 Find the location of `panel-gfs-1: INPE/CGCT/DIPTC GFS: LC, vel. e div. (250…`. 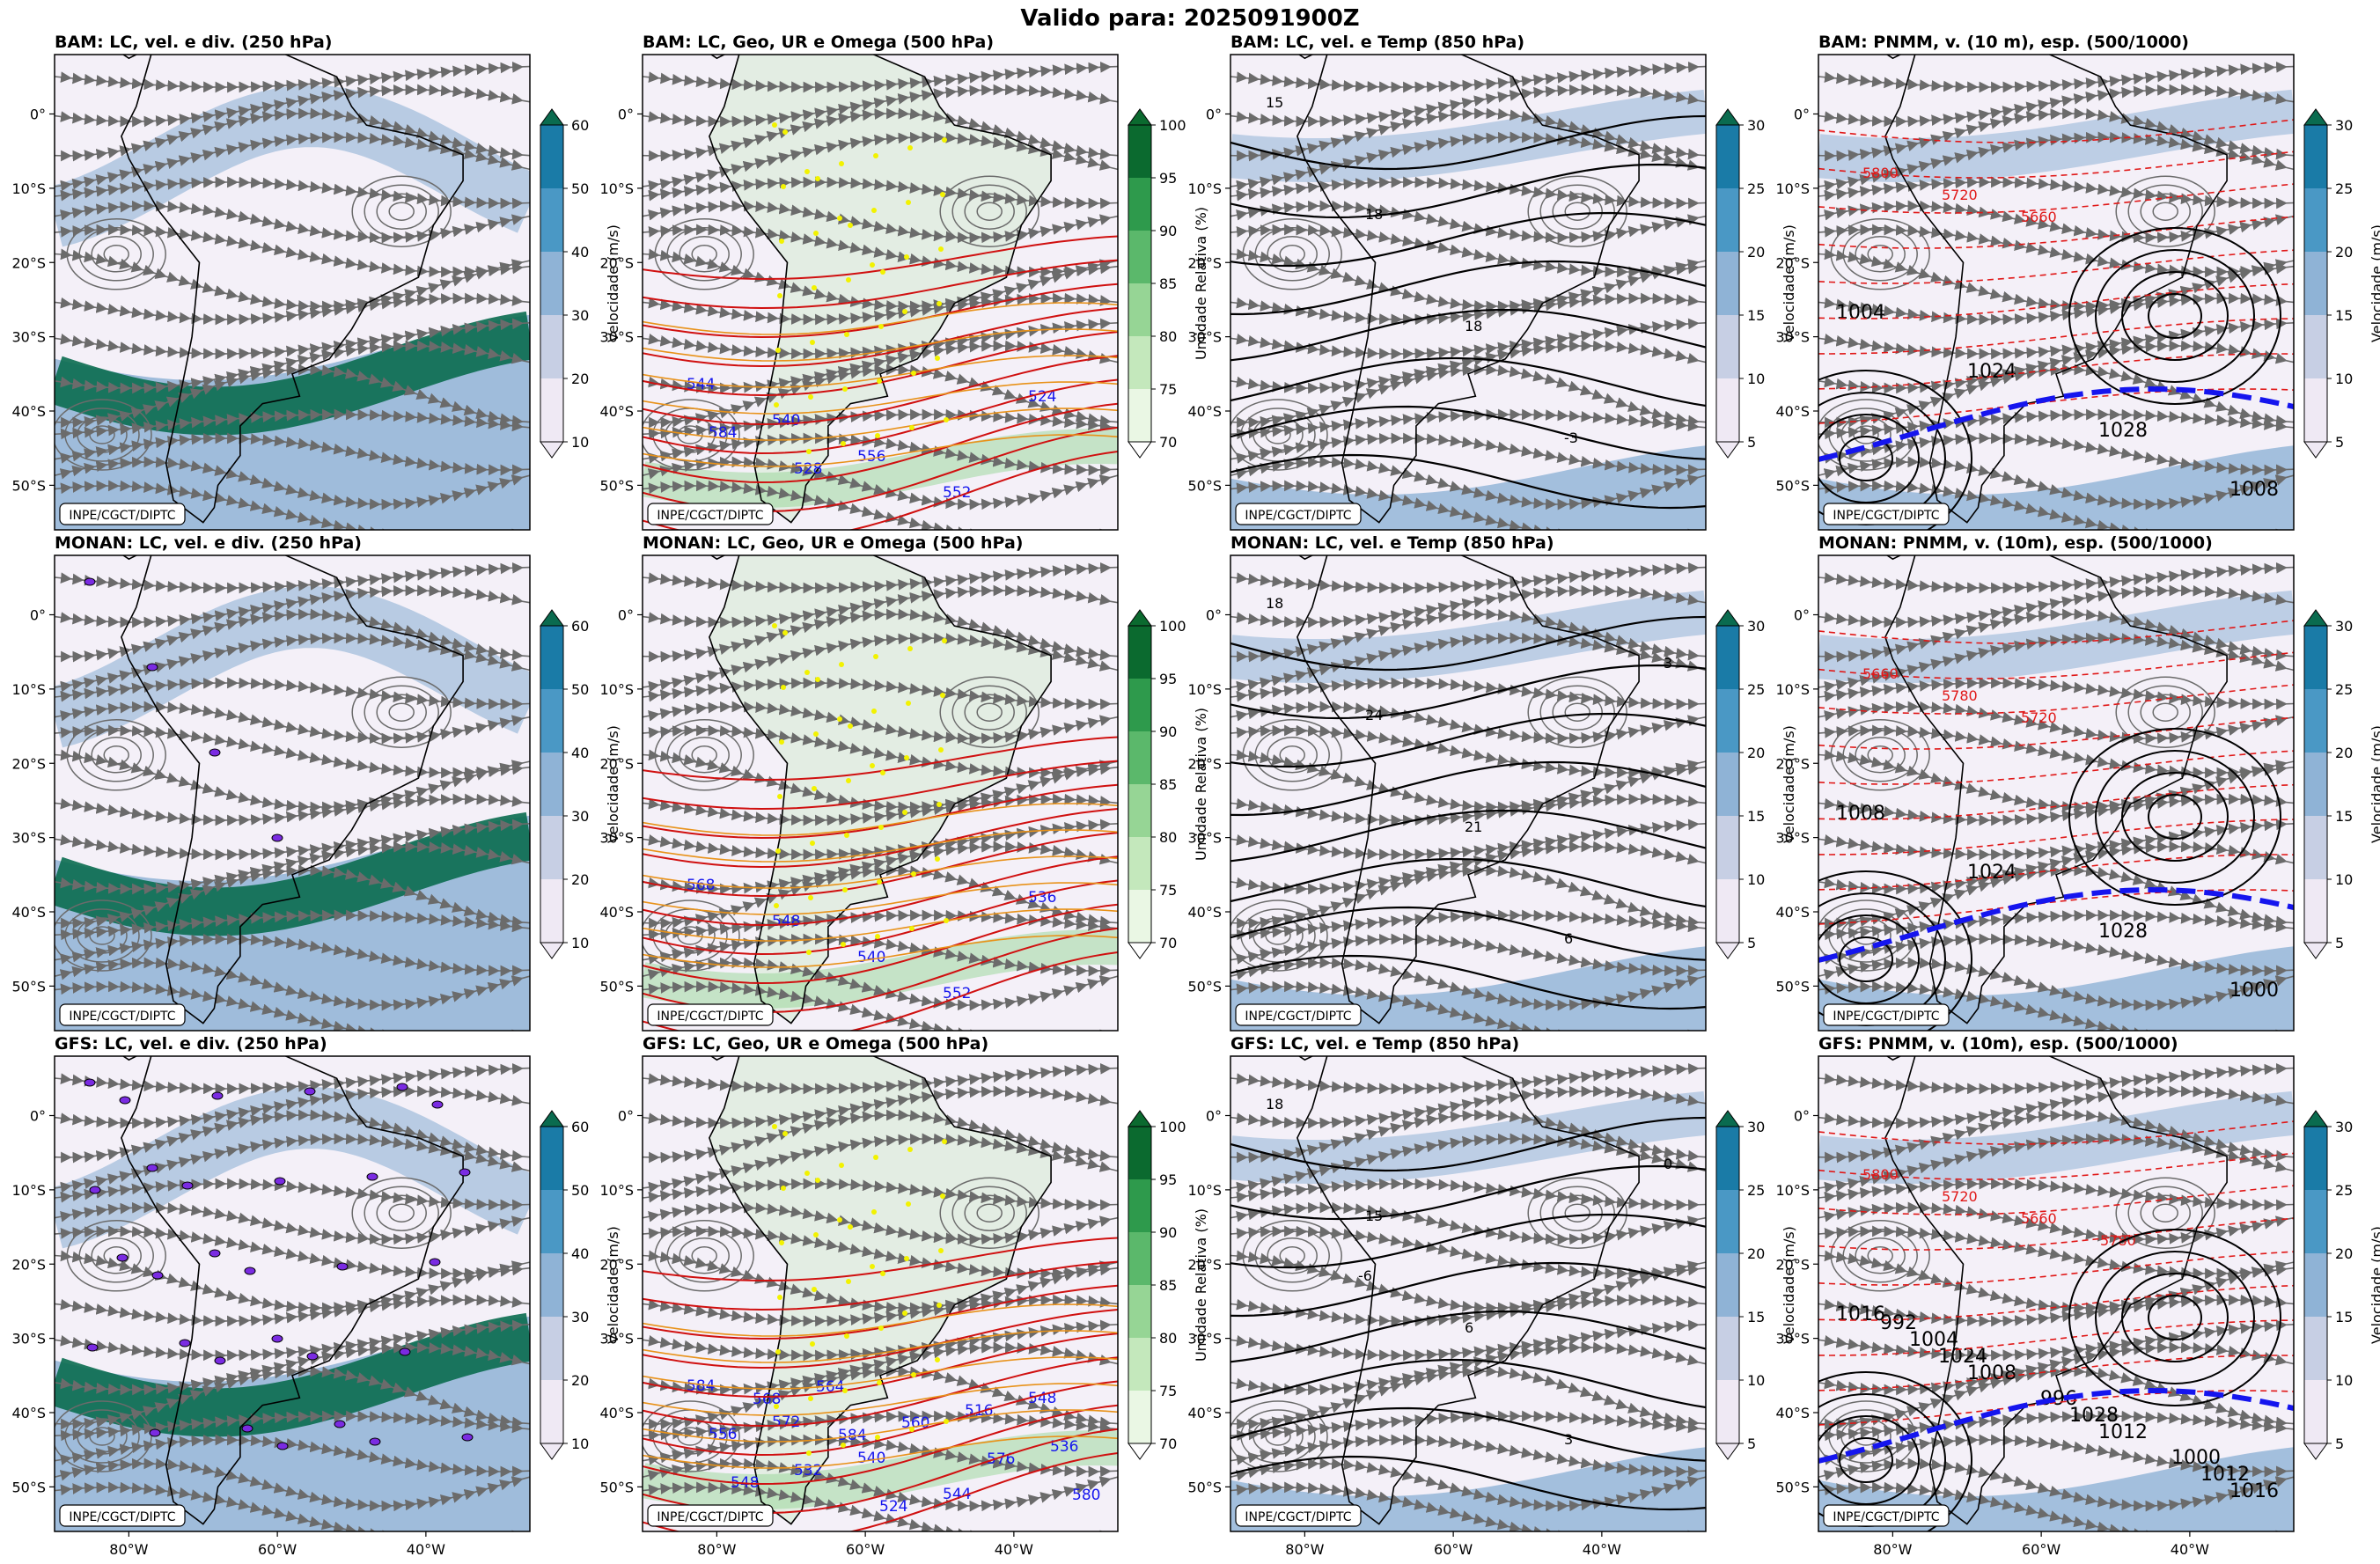

panel-gfs-1: INPE/CGCT/DIPTC GFS: LC, vel. e div. (250… is located at coordinates (316, 1284).